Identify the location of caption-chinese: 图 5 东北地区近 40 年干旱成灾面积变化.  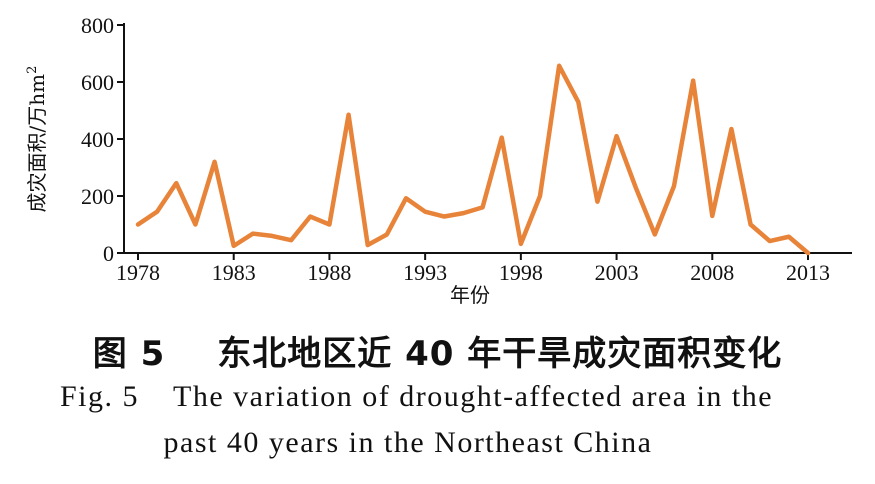
(437, 350).